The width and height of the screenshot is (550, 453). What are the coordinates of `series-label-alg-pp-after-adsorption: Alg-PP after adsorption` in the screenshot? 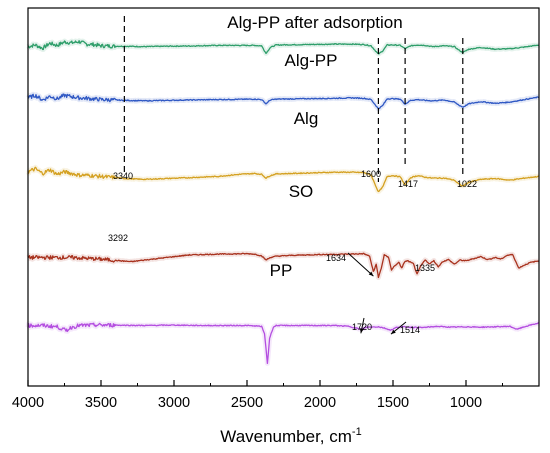 It's located at (314, 22).